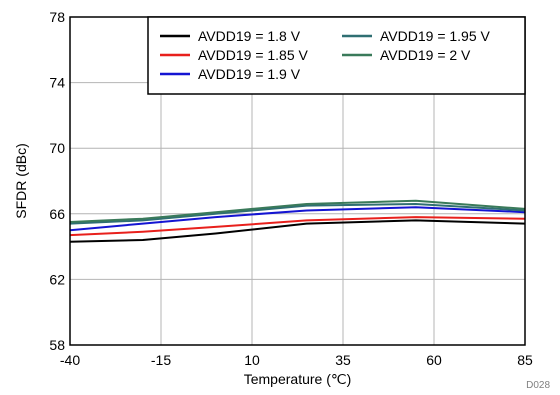 This screenshot has height=395, width=560. I want to click on x-tick-label: 35, so click(343, 360).